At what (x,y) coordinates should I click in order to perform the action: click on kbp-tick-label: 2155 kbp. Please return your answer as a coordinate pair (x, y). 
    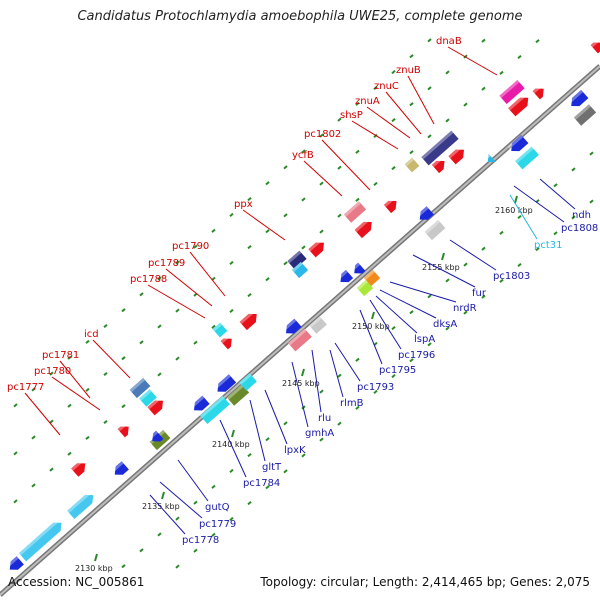
    Looking at the image, I should click on (441, 267).